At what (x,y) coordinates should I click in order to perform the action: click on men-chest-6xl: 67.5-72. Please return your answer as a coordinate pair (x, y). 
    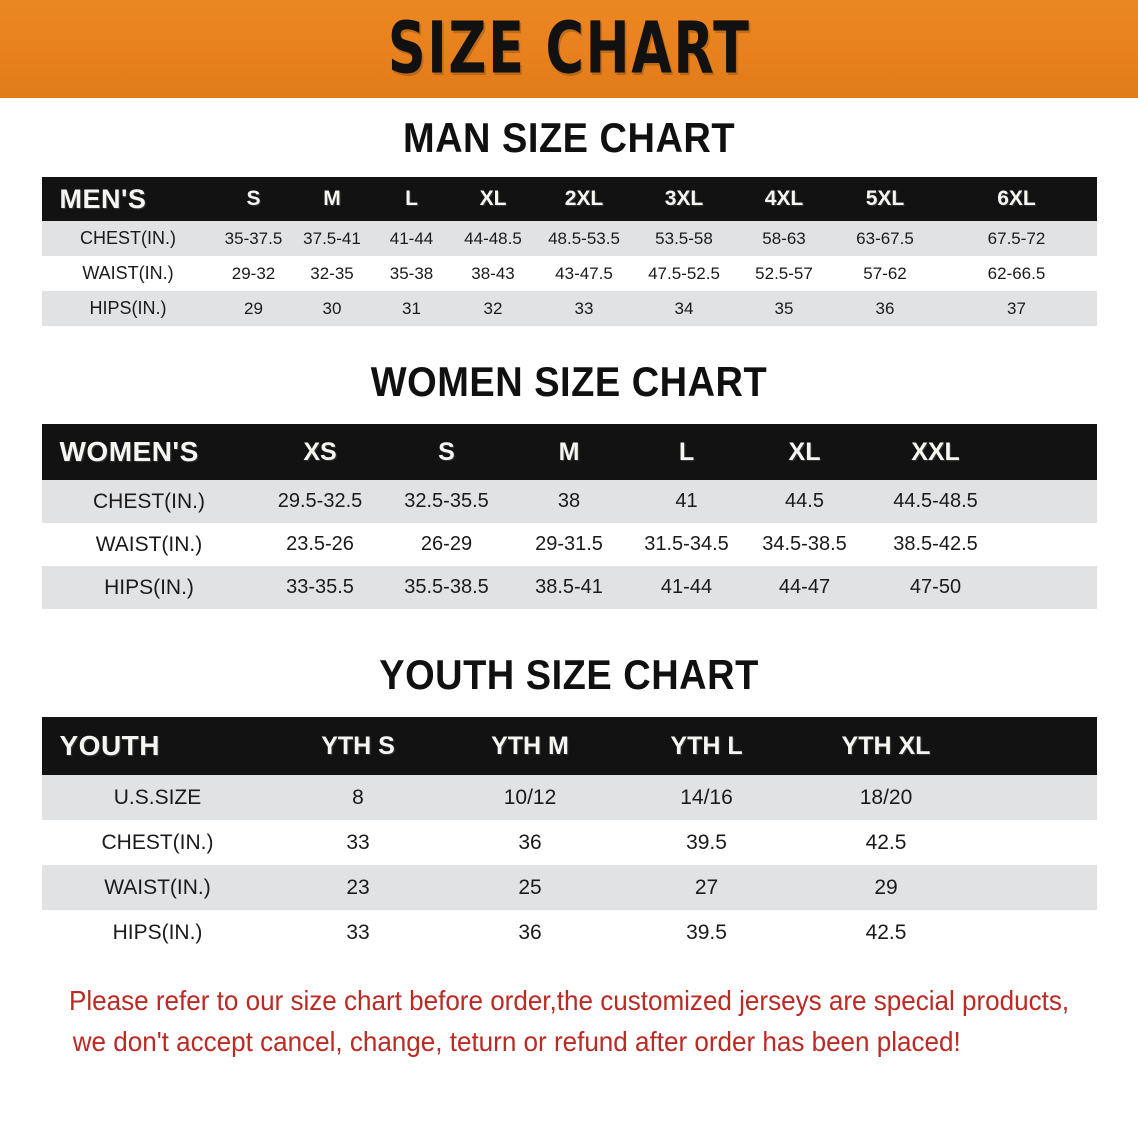
    Looking at the image, I should click on (1016, 238).